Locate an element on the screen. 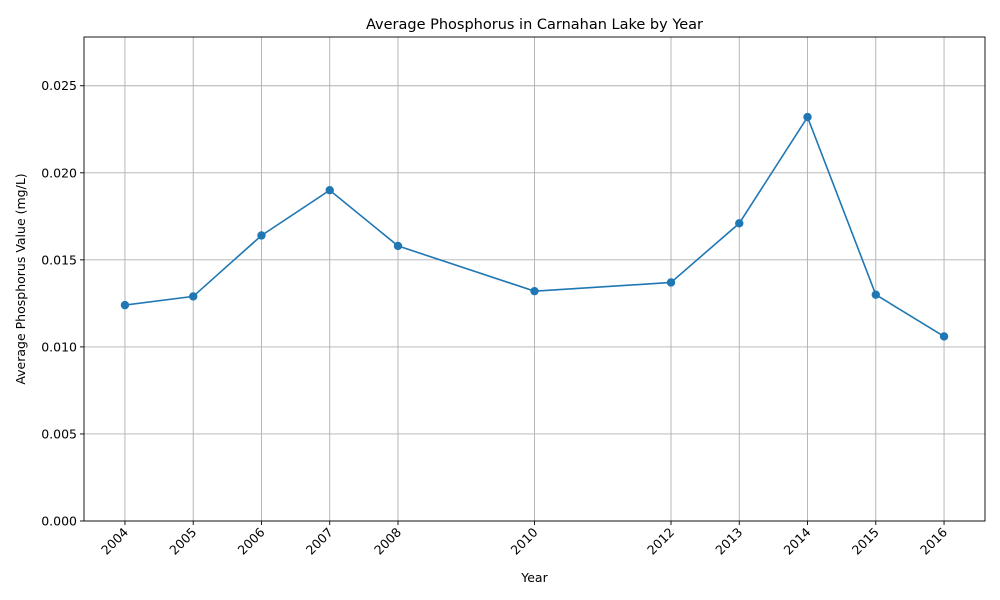 The image size is (1000, 600). x-tick-label: 2014 is located at coordinates (797, 540).